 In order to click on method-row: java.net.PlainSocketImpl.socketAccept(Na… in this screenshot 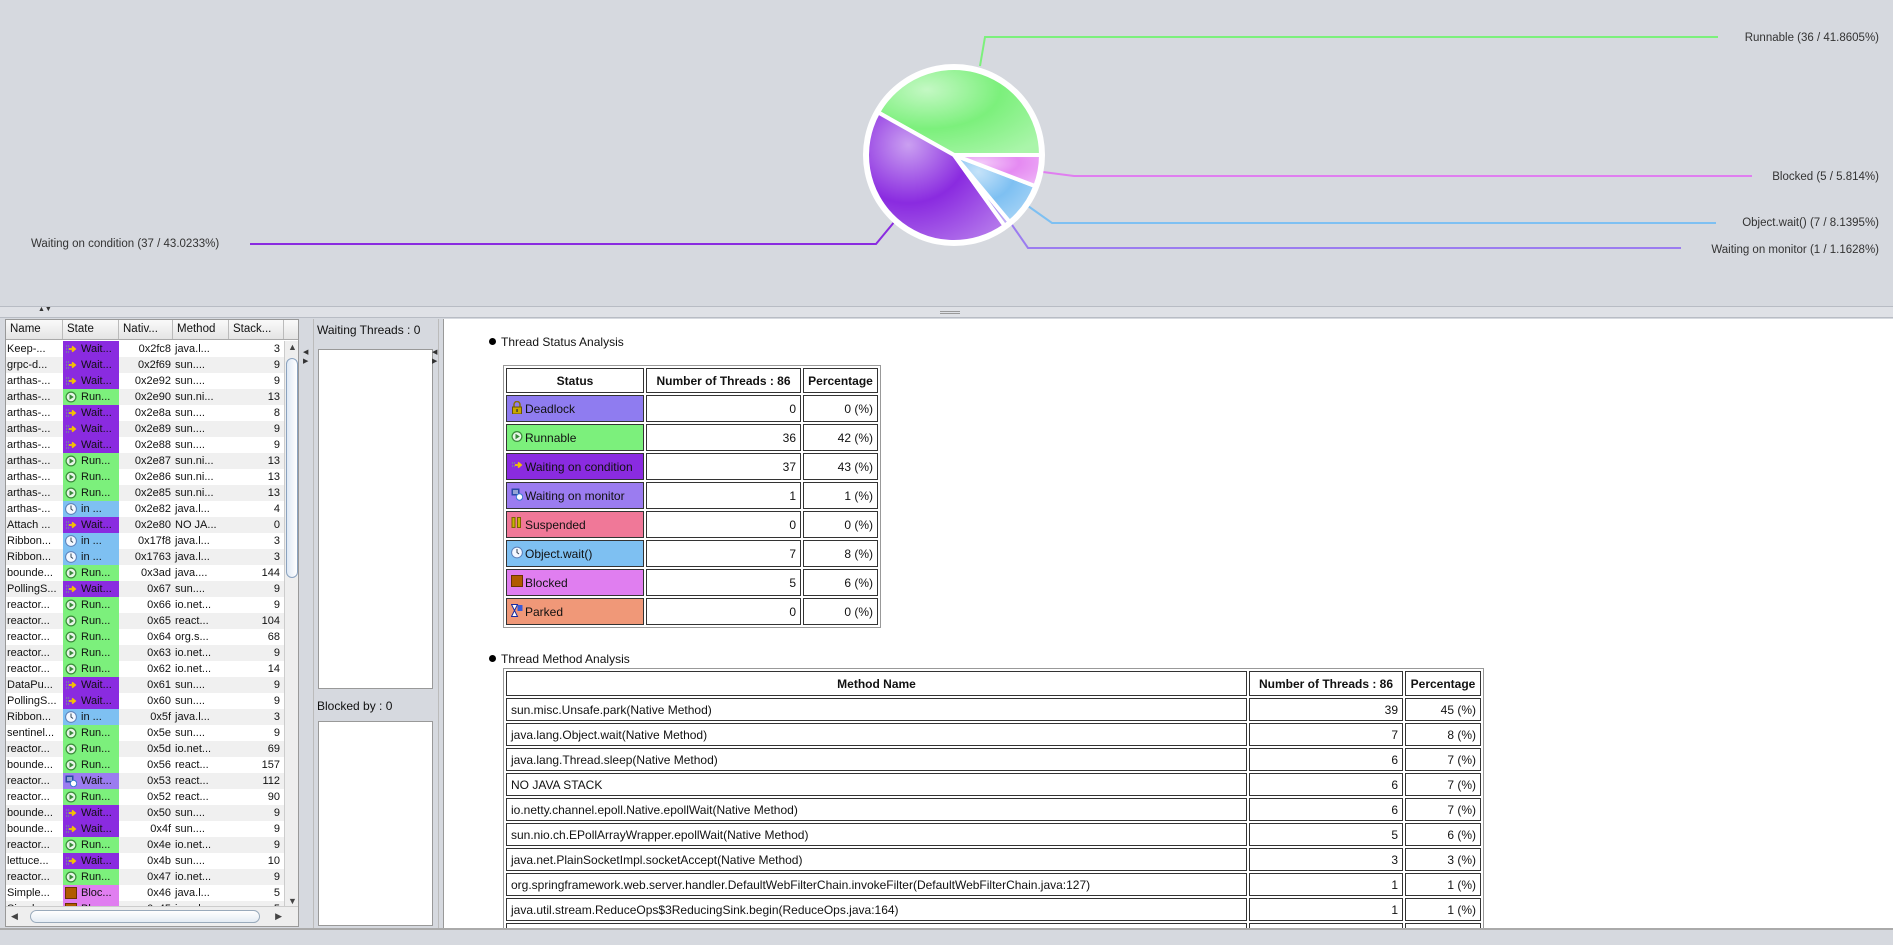, I will do `click(993, 859)`.